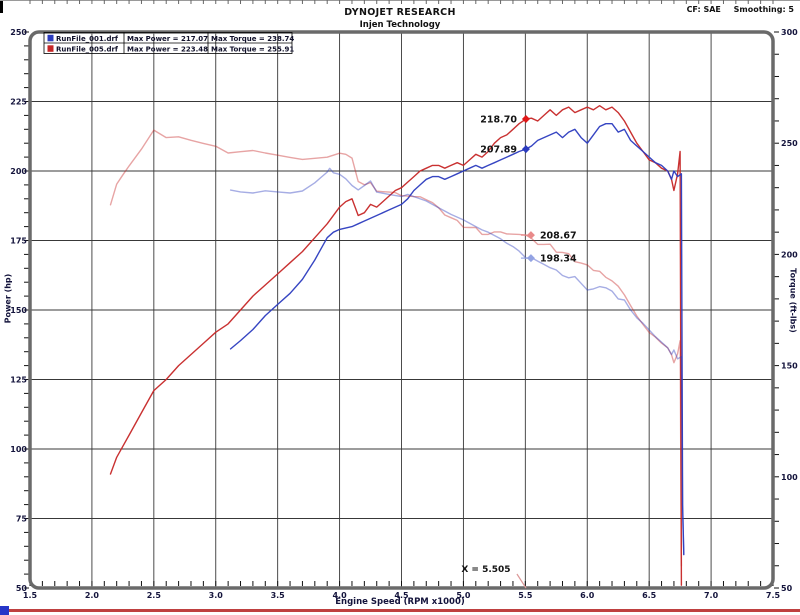 The height and width of the screenshot is (615, 800). Describe the element at coordinates (485, 570) in the screenshot. I see `cursor-x-label: X = 5.505` at that location.